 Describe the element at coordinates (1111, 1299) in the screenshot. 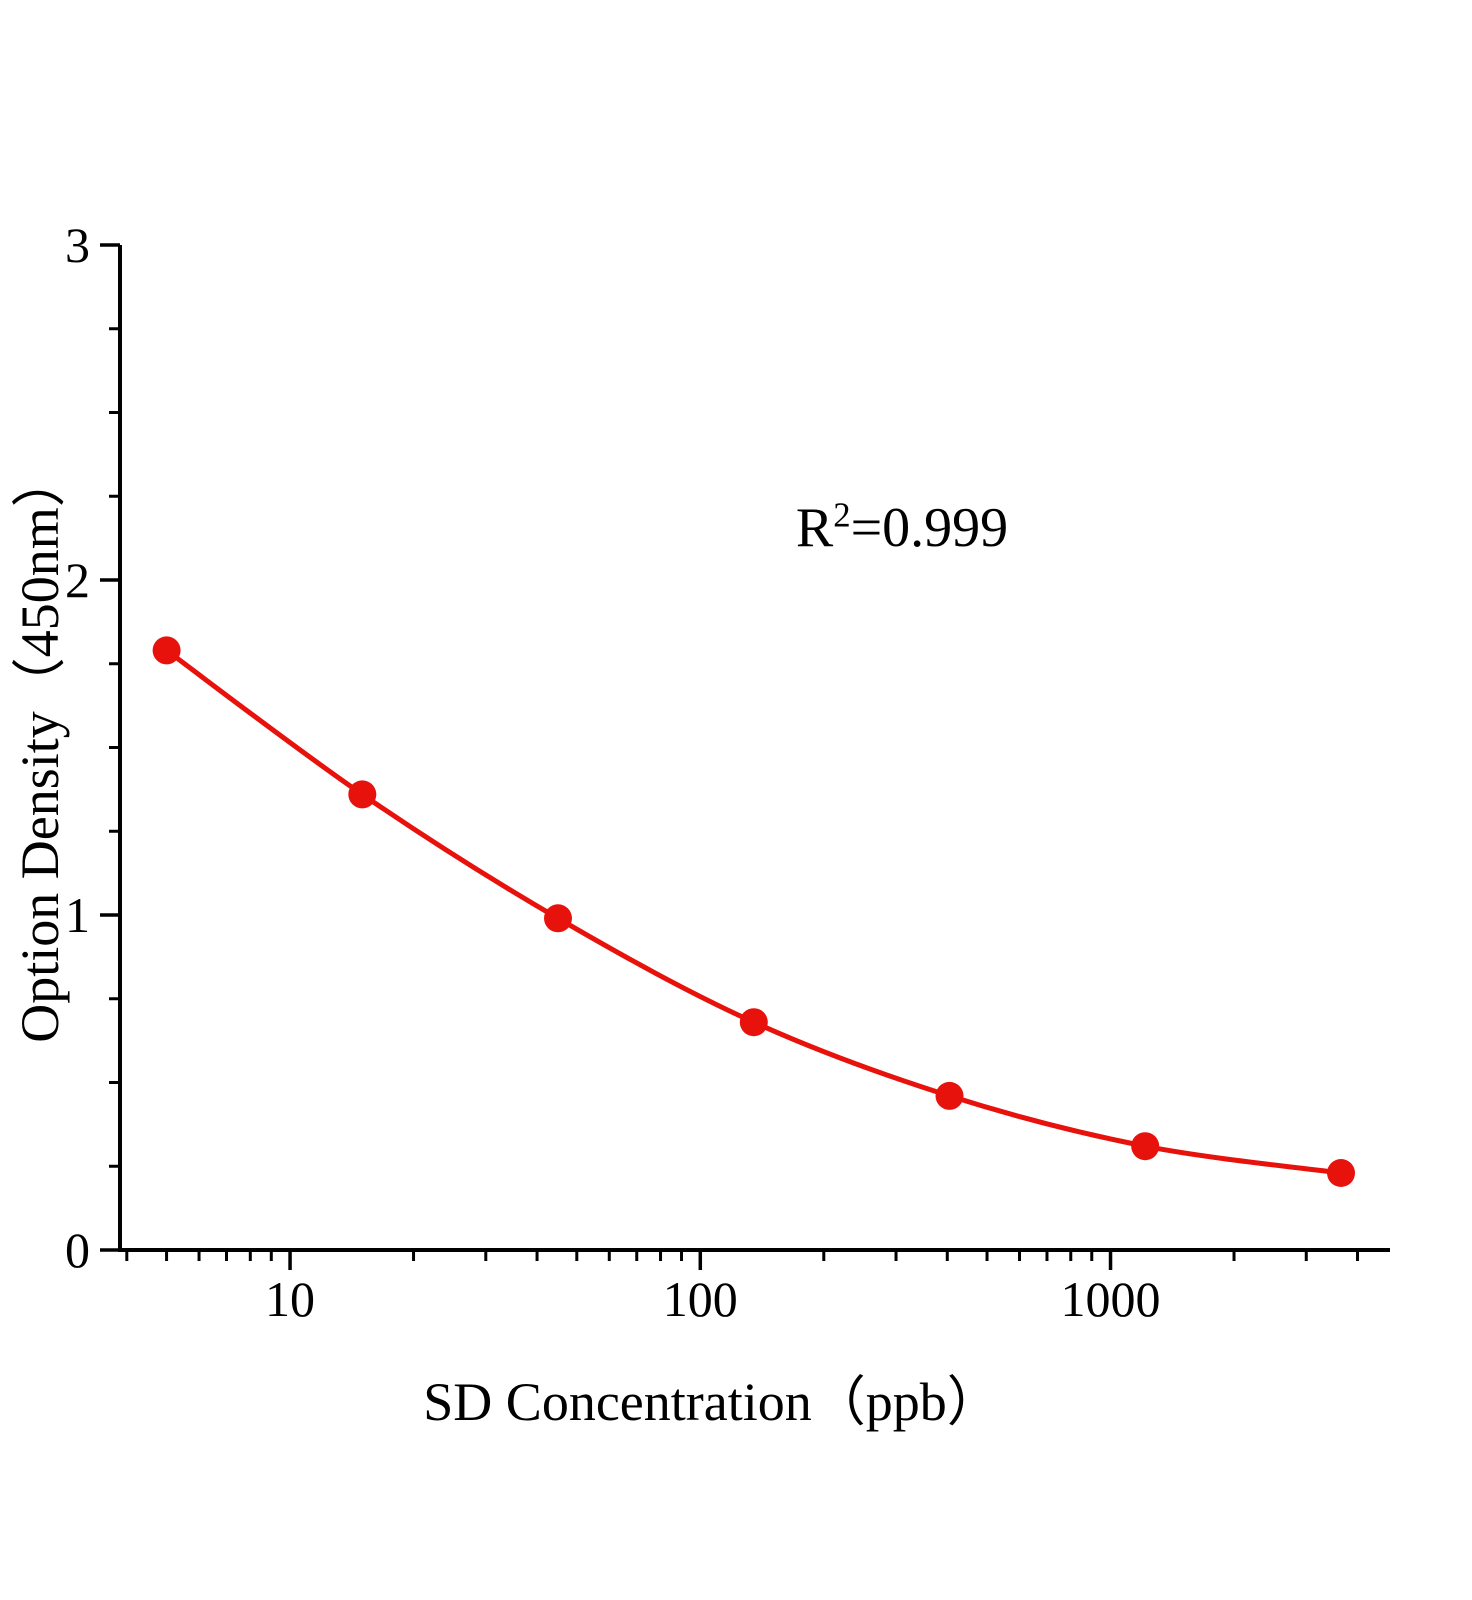

I see `x-tick-label: 1000` at that location.